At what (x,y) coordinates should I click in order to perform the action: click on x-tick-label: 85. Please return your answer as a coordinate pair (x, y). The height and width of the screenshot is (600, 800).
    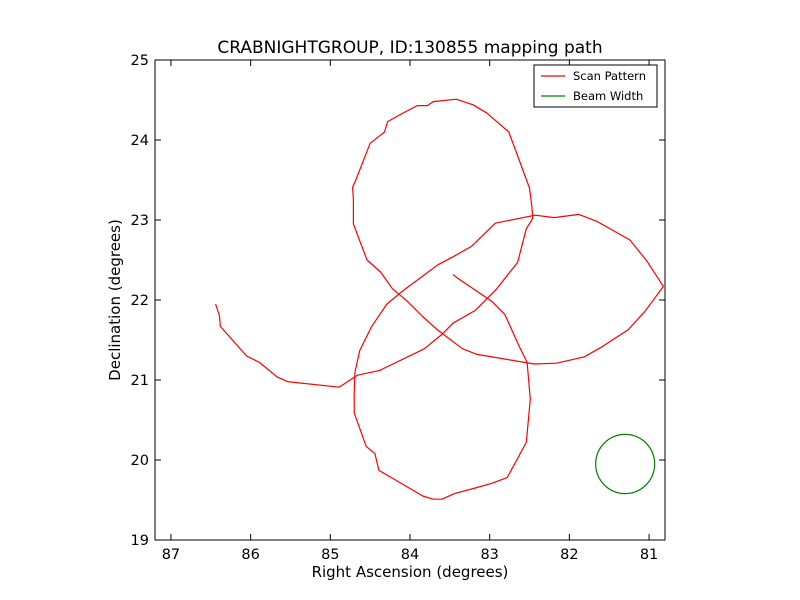
    Looking at the image, I should click on (330, 555).